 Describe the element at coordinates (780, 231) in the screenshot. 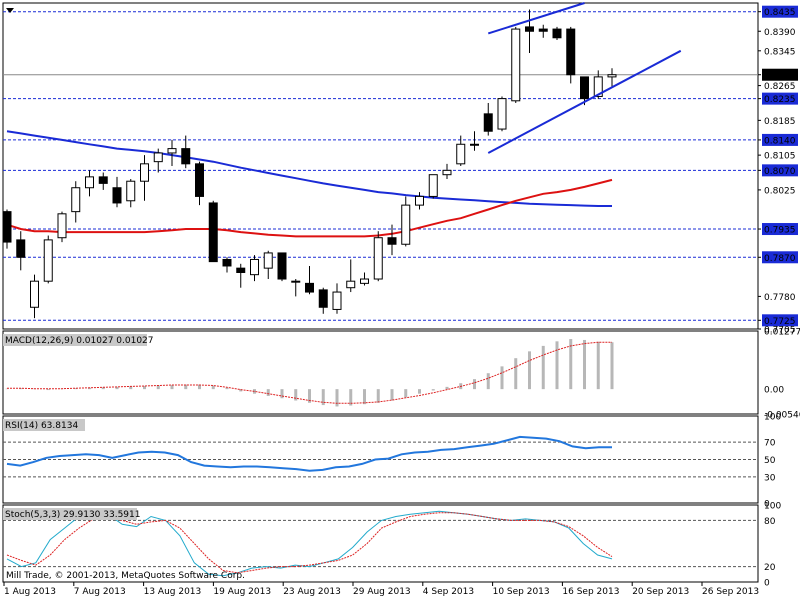

I see `price-label: 0.7935` at that location.